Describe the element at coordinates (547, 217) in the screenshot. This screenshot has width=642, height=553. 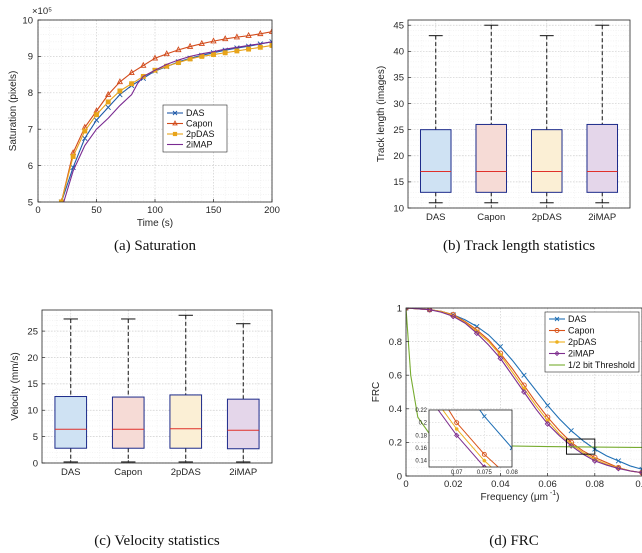
I see `x-tick-label: 2pDAS` at that location.